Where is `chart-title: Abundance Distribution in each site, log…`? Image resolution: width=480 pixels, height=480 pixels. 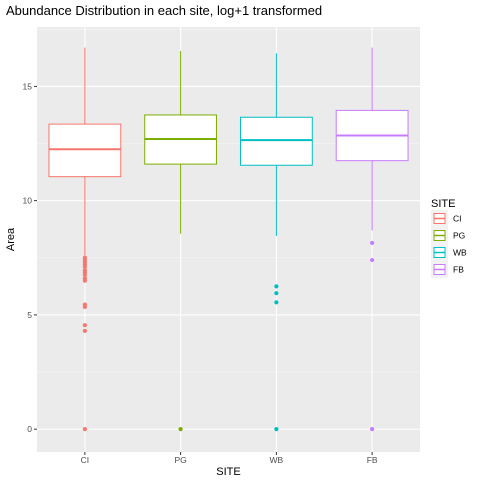 chart-title: Abundance Distribution in each site, log… is located at coordinates (164, 10).